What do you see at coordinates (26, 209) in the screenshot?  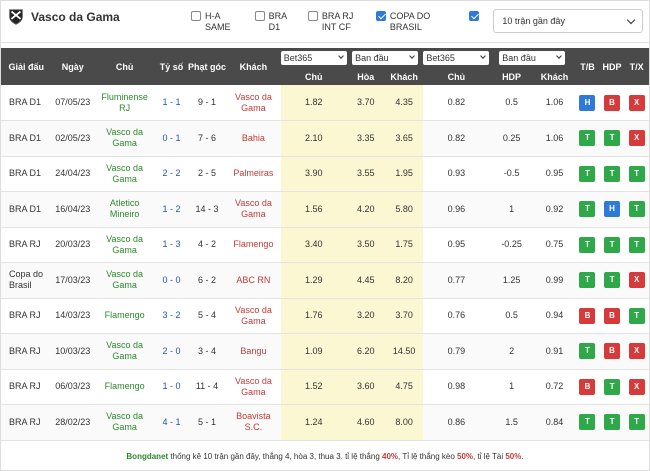 I see `league-cell: BRA D1` at bounding box center [26, 209].